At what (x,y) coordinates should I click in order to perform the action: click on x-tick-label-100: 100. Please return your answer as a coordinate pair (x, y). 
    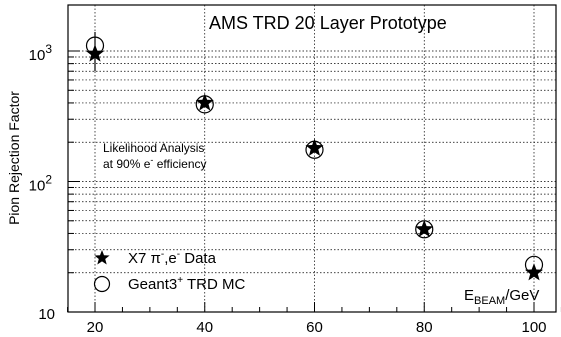
    Looking at the image, I should click on (533, 327).